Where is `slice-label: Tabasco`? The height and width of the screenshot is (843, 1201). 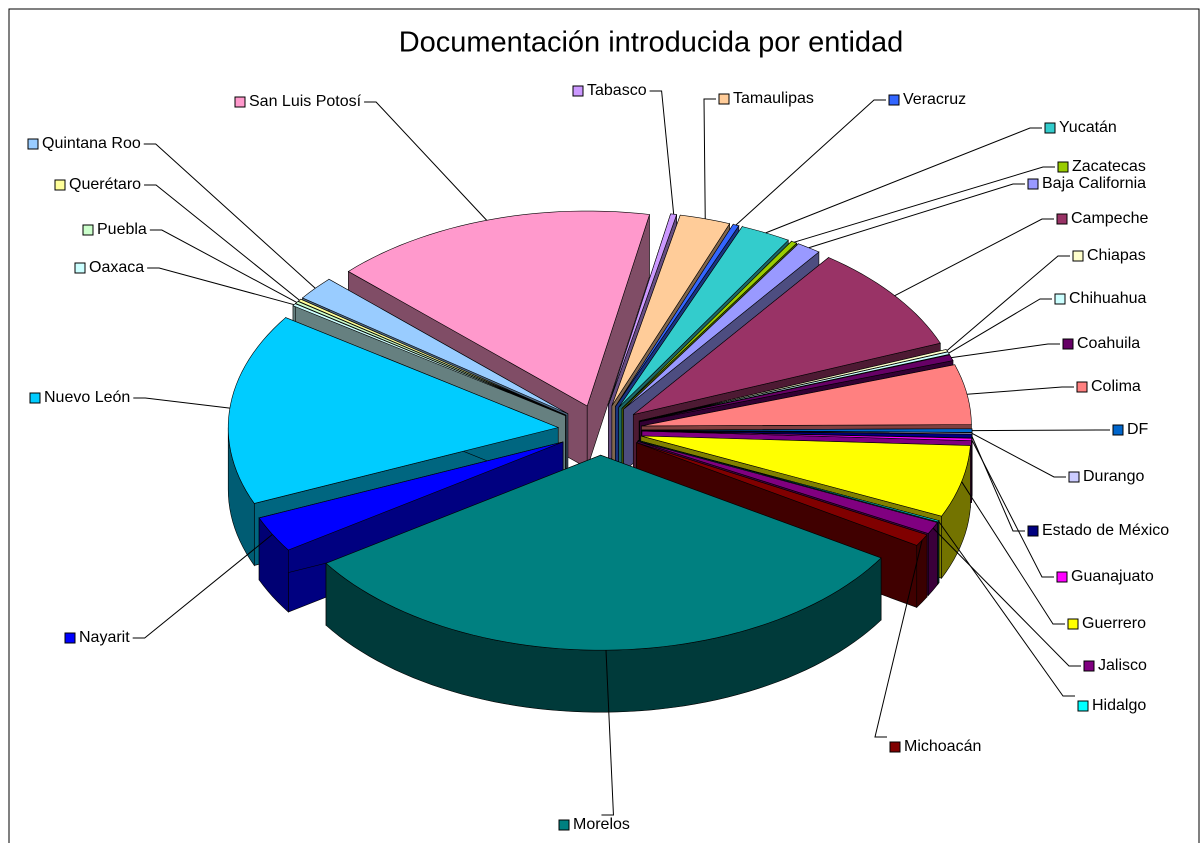
slice-label: Tabasco is located at coordinates (617, 90).